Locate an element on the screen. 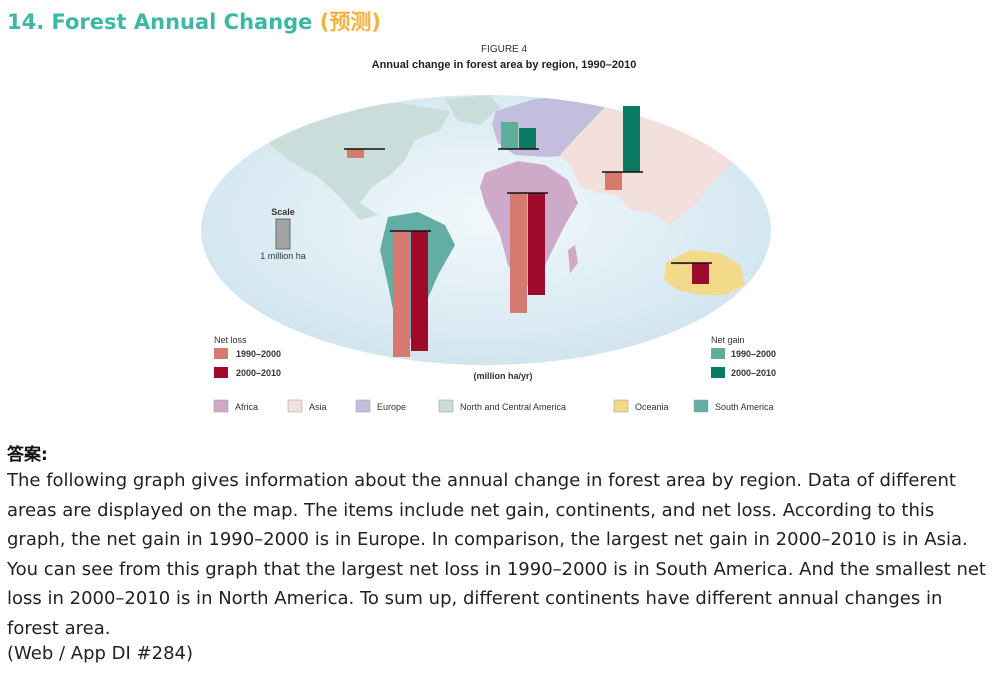 This screenshot has width=1000, height=682. page-title: 14. Forest Annual Change (预测) is located at coordinates (194, 21).